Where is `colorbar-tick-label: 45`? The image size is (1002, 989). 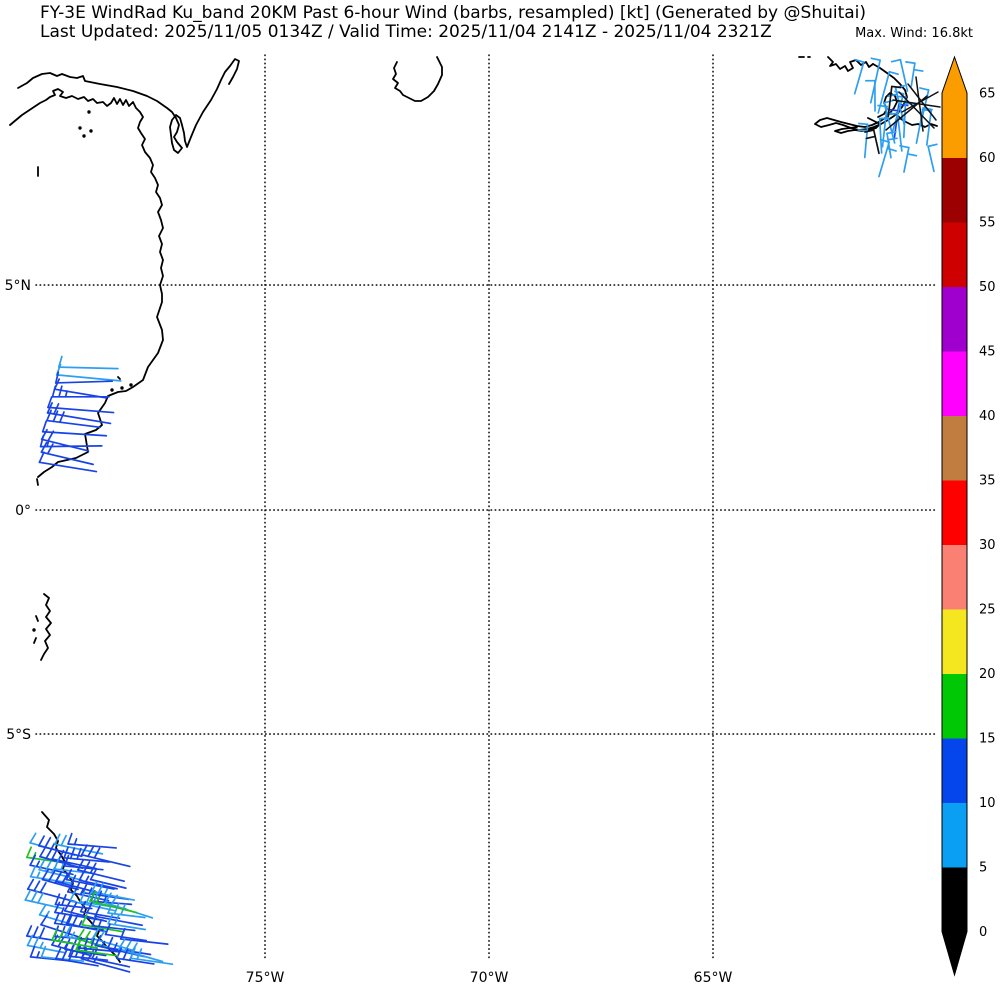
colorbar-tick-label: 45 is located at coordinates (987, 352).